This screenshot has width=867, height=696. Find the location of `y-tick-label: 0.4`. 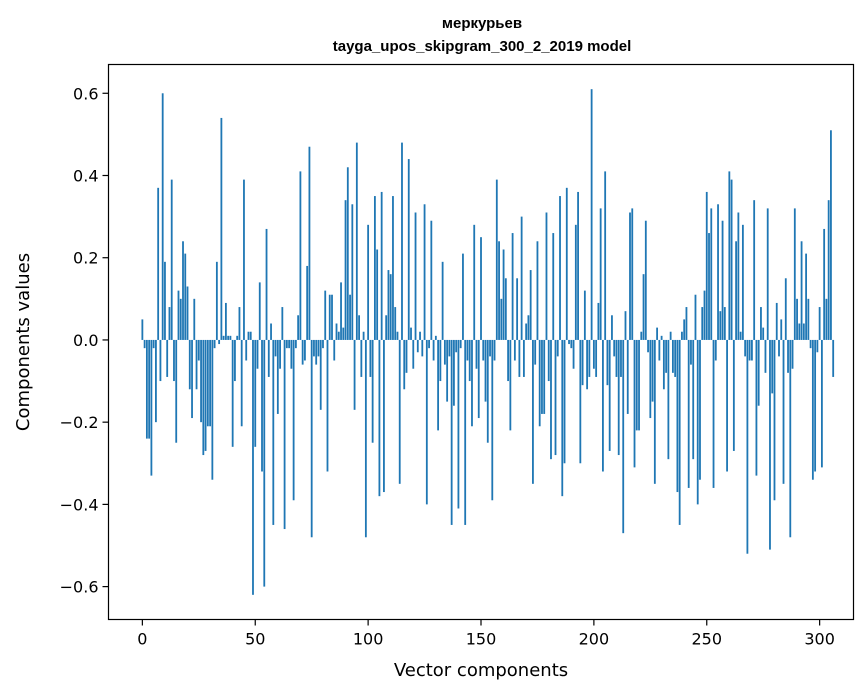

y-tick-label: 0.4 is located at coordinates (85, 176).